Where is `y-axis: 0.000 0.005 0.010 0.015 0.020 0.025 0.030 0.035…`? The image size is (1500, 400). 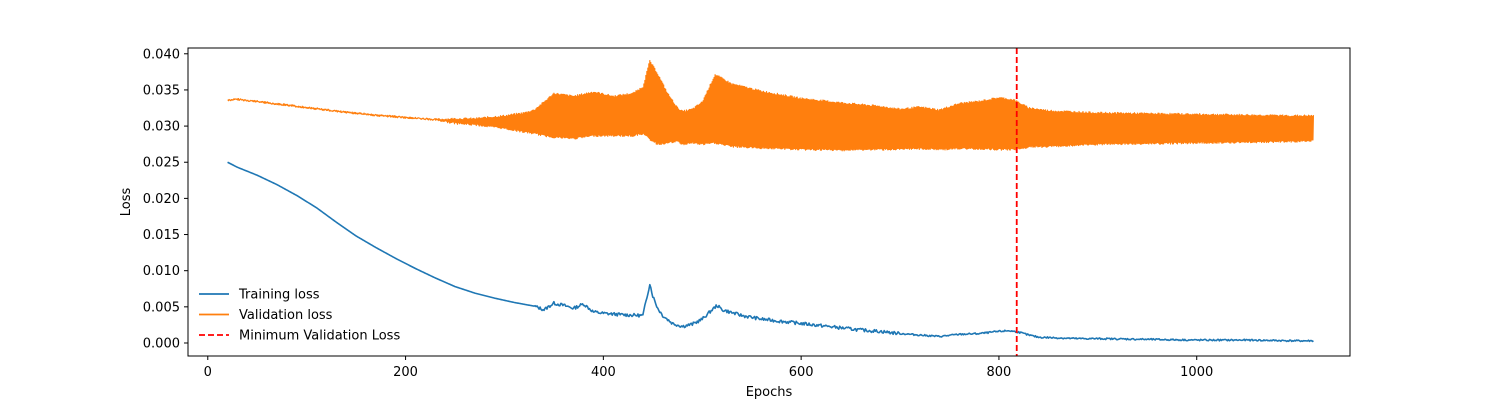
y-axis: 0.000 0.005 0.010 0.015 0.020 0.025 0.030 0.035… is located at coordinates (165, 199).